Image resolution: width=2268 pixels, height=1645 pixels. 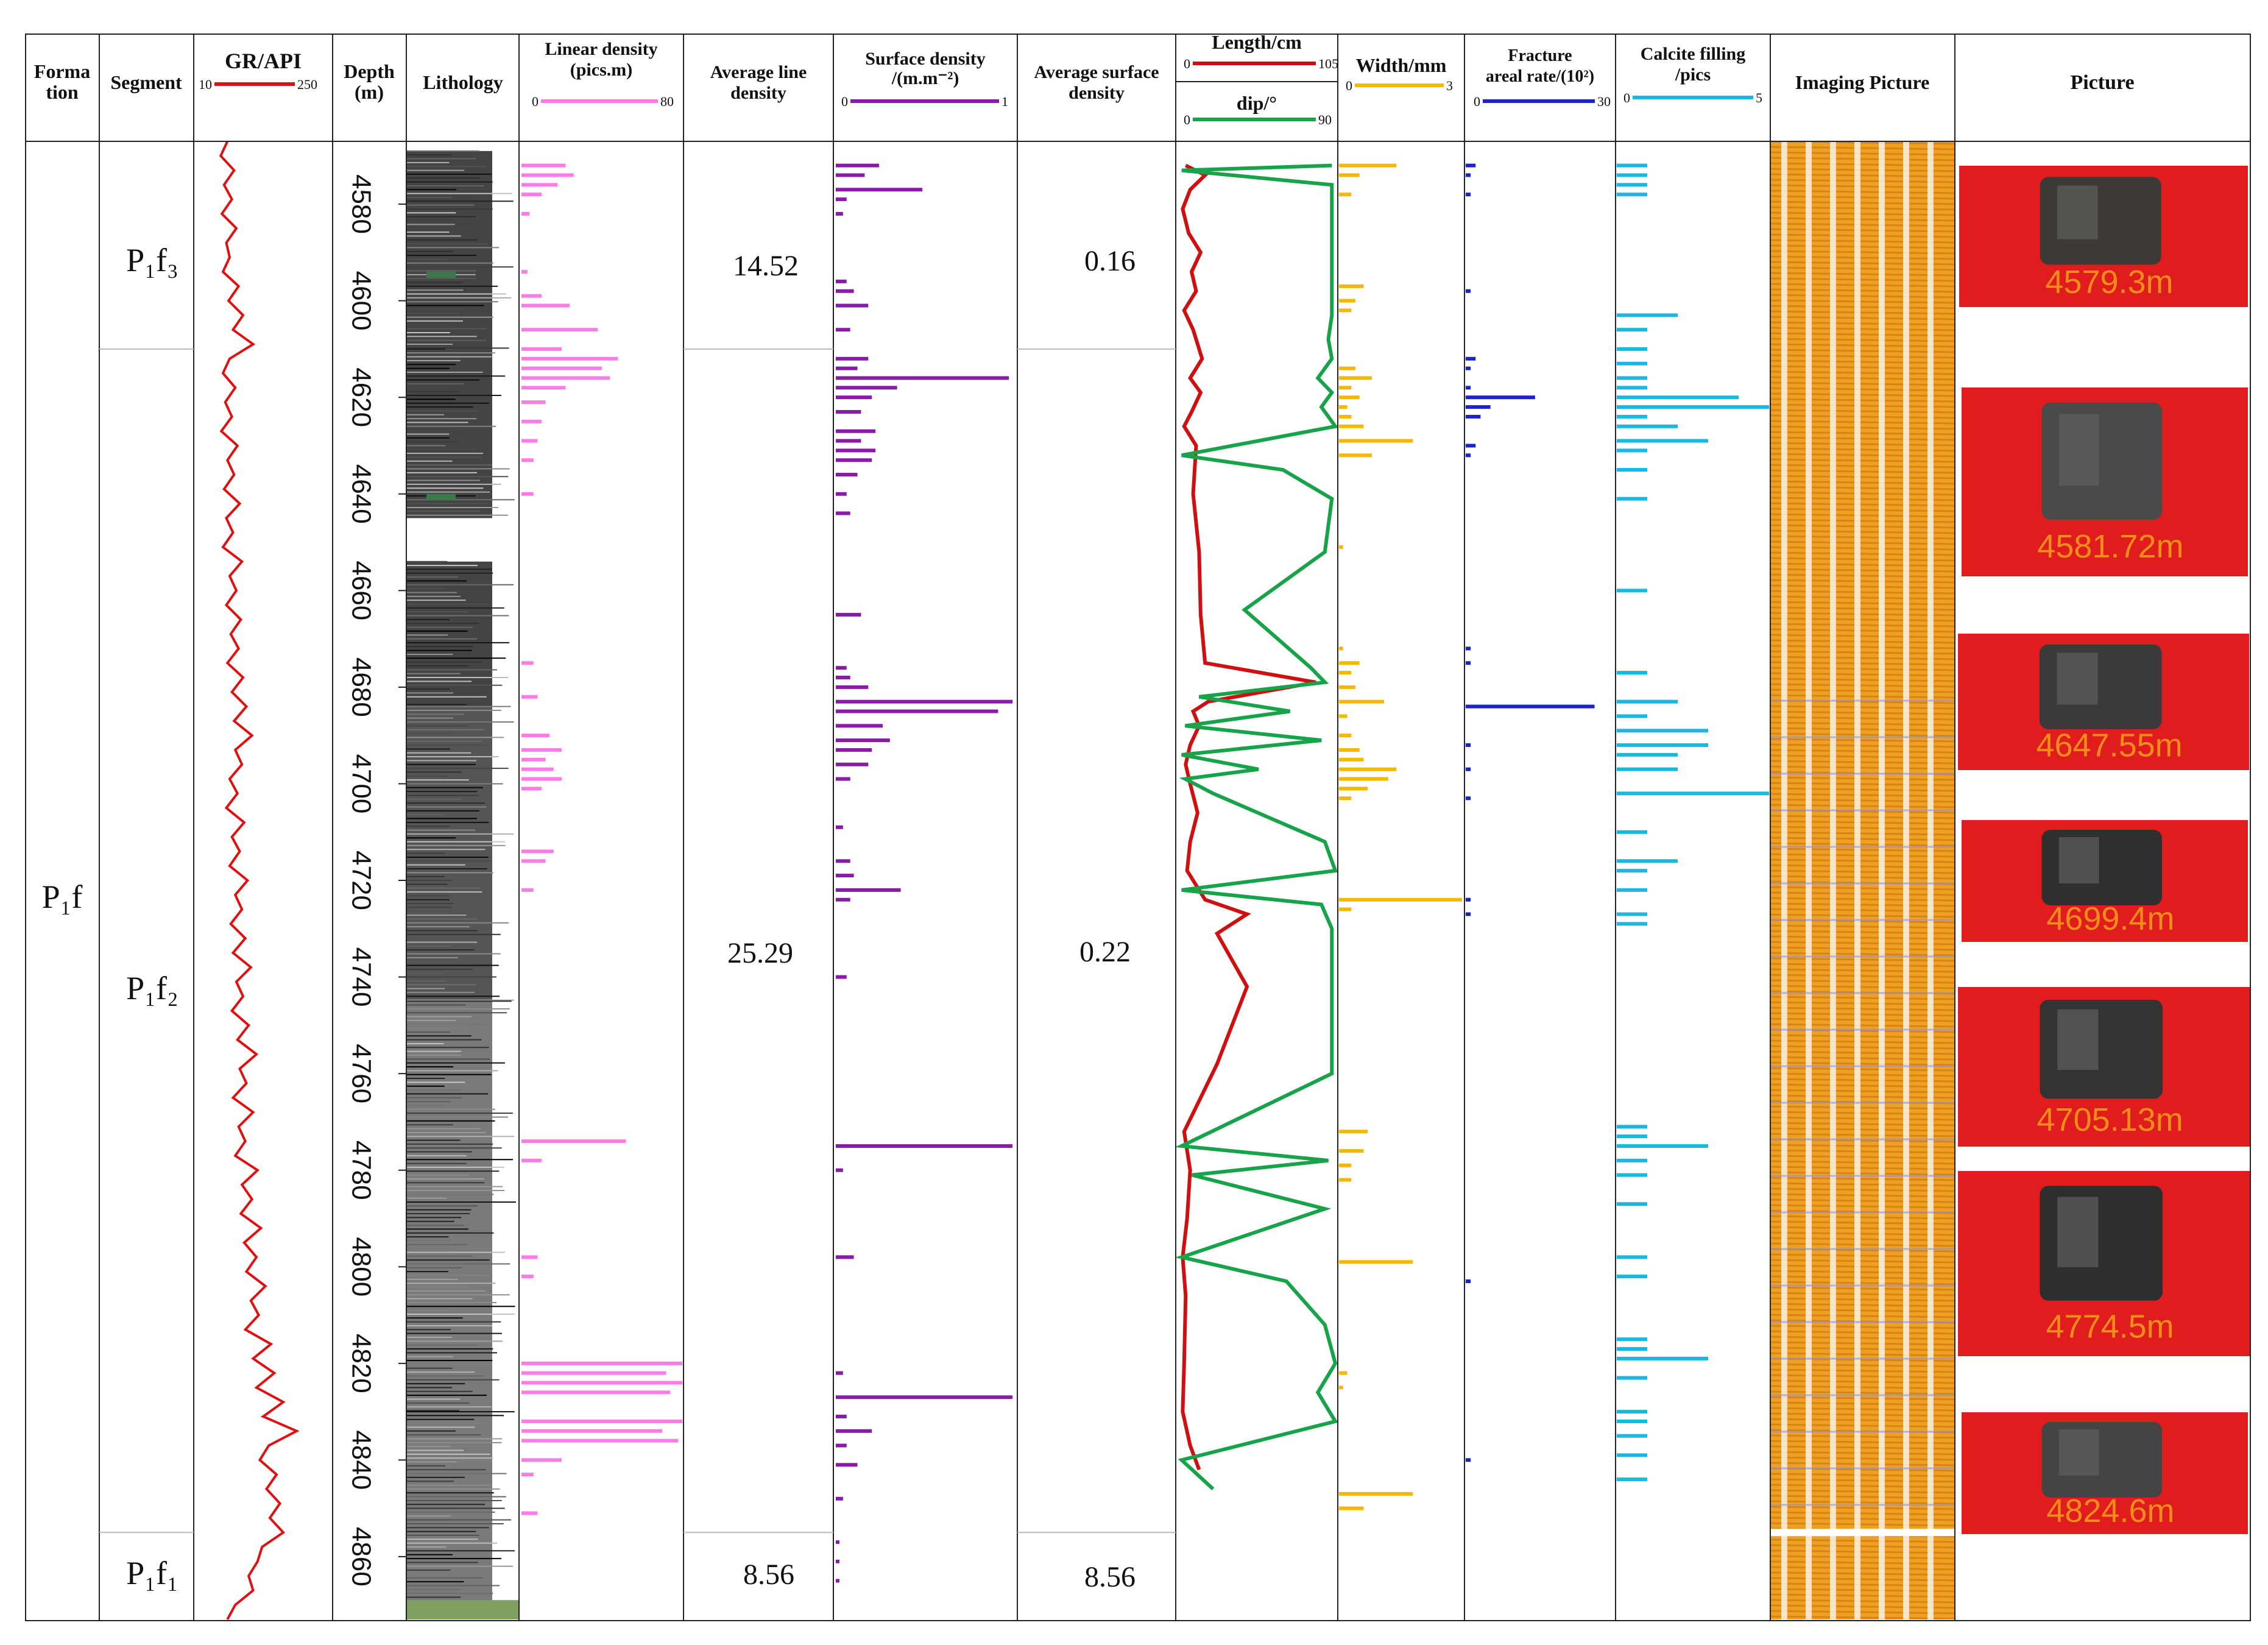 What do you see at coordinates (1110, 1577) in the screenshot?
I see `avg-surface-density-p1f1: 8.56` at bounding box center [1110, 1577].